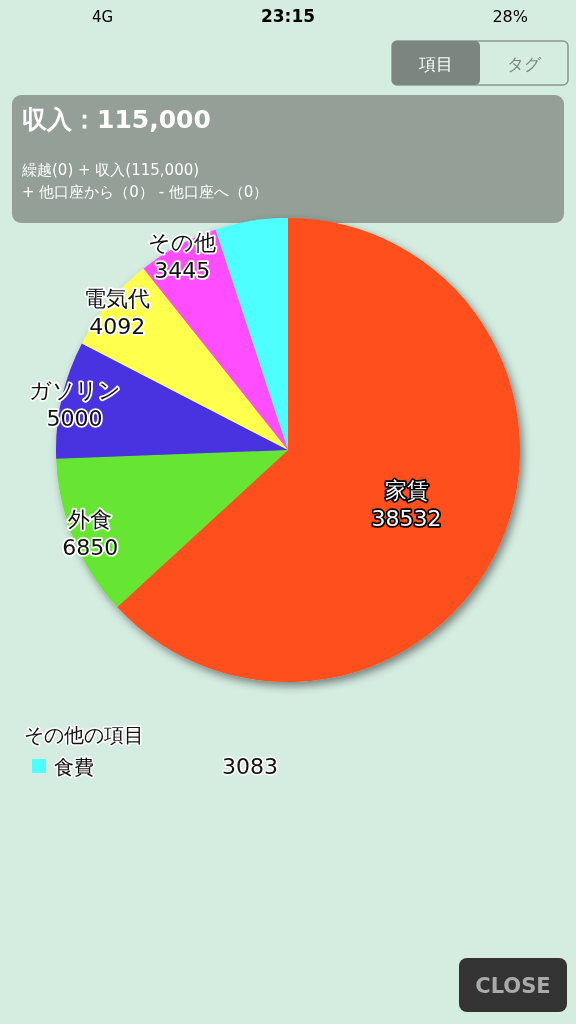 The image size is (576, 1024). I want to click on text: 項目, so click(435, 64).